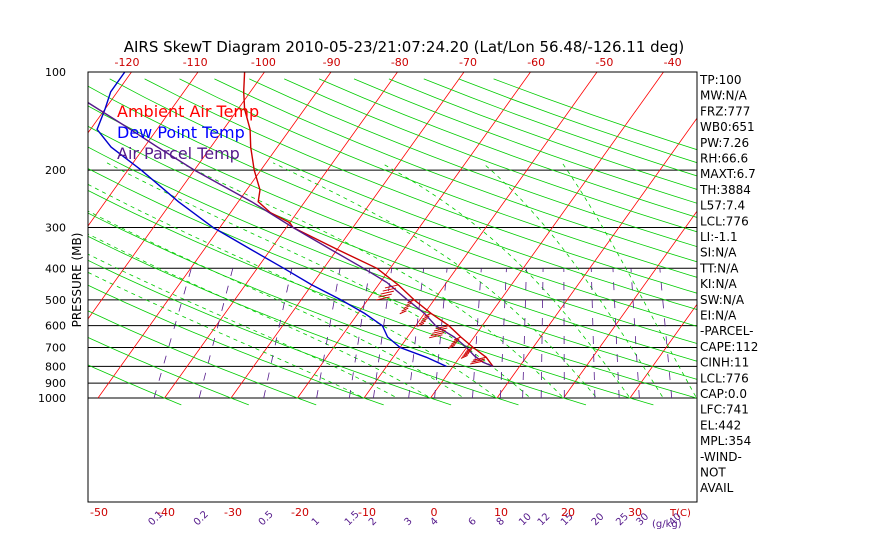 Image resolution: width=870 pixels, height=560 pixels. What do you see at coordinates (55, 383) in the screenshot?
I see `pressure-tick-label: 900` at bounding box center [55, 383].